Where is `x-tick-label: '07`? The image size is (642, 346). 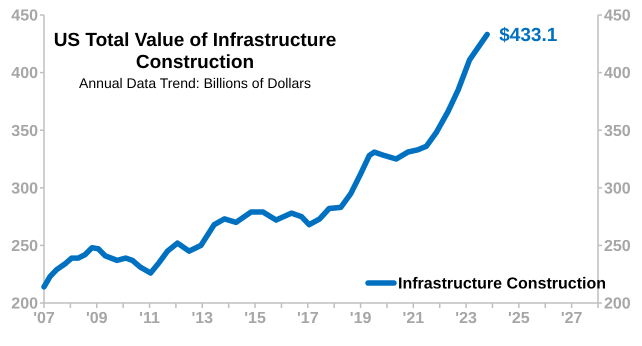
x-tick-label: '07 is located at coordinates (44, 318).